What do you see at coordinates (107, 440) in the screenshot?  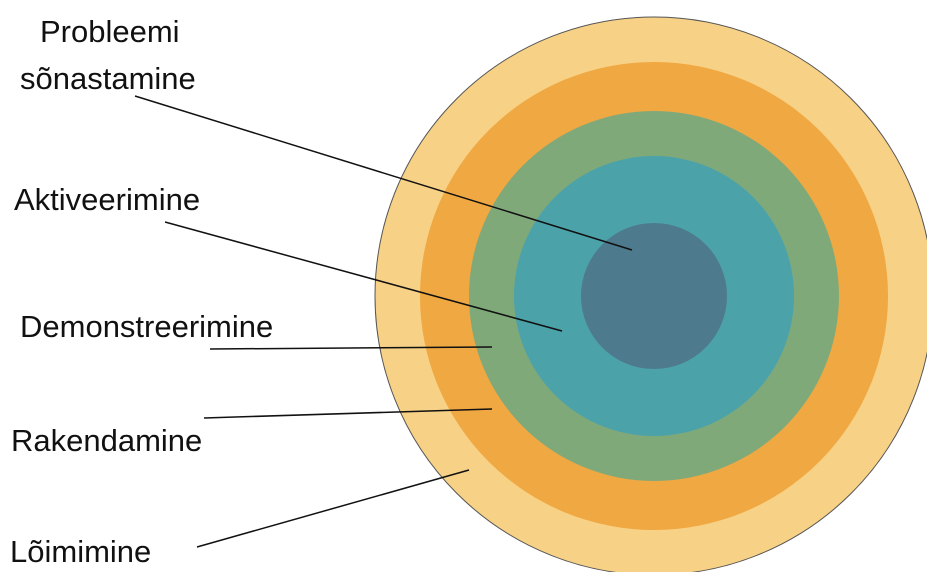 I see `label-application: Rakendamine` at bounding box center [107, 440].